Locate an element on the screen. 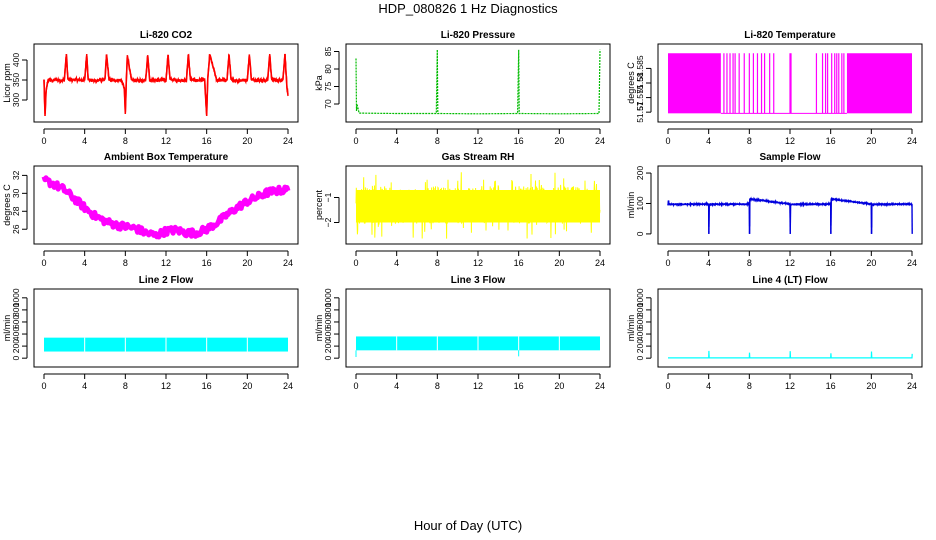 Image resolution: width=936 pixels, height=540 pixels. y-tick-label: 51.575 is located at coordinates (640, 97).